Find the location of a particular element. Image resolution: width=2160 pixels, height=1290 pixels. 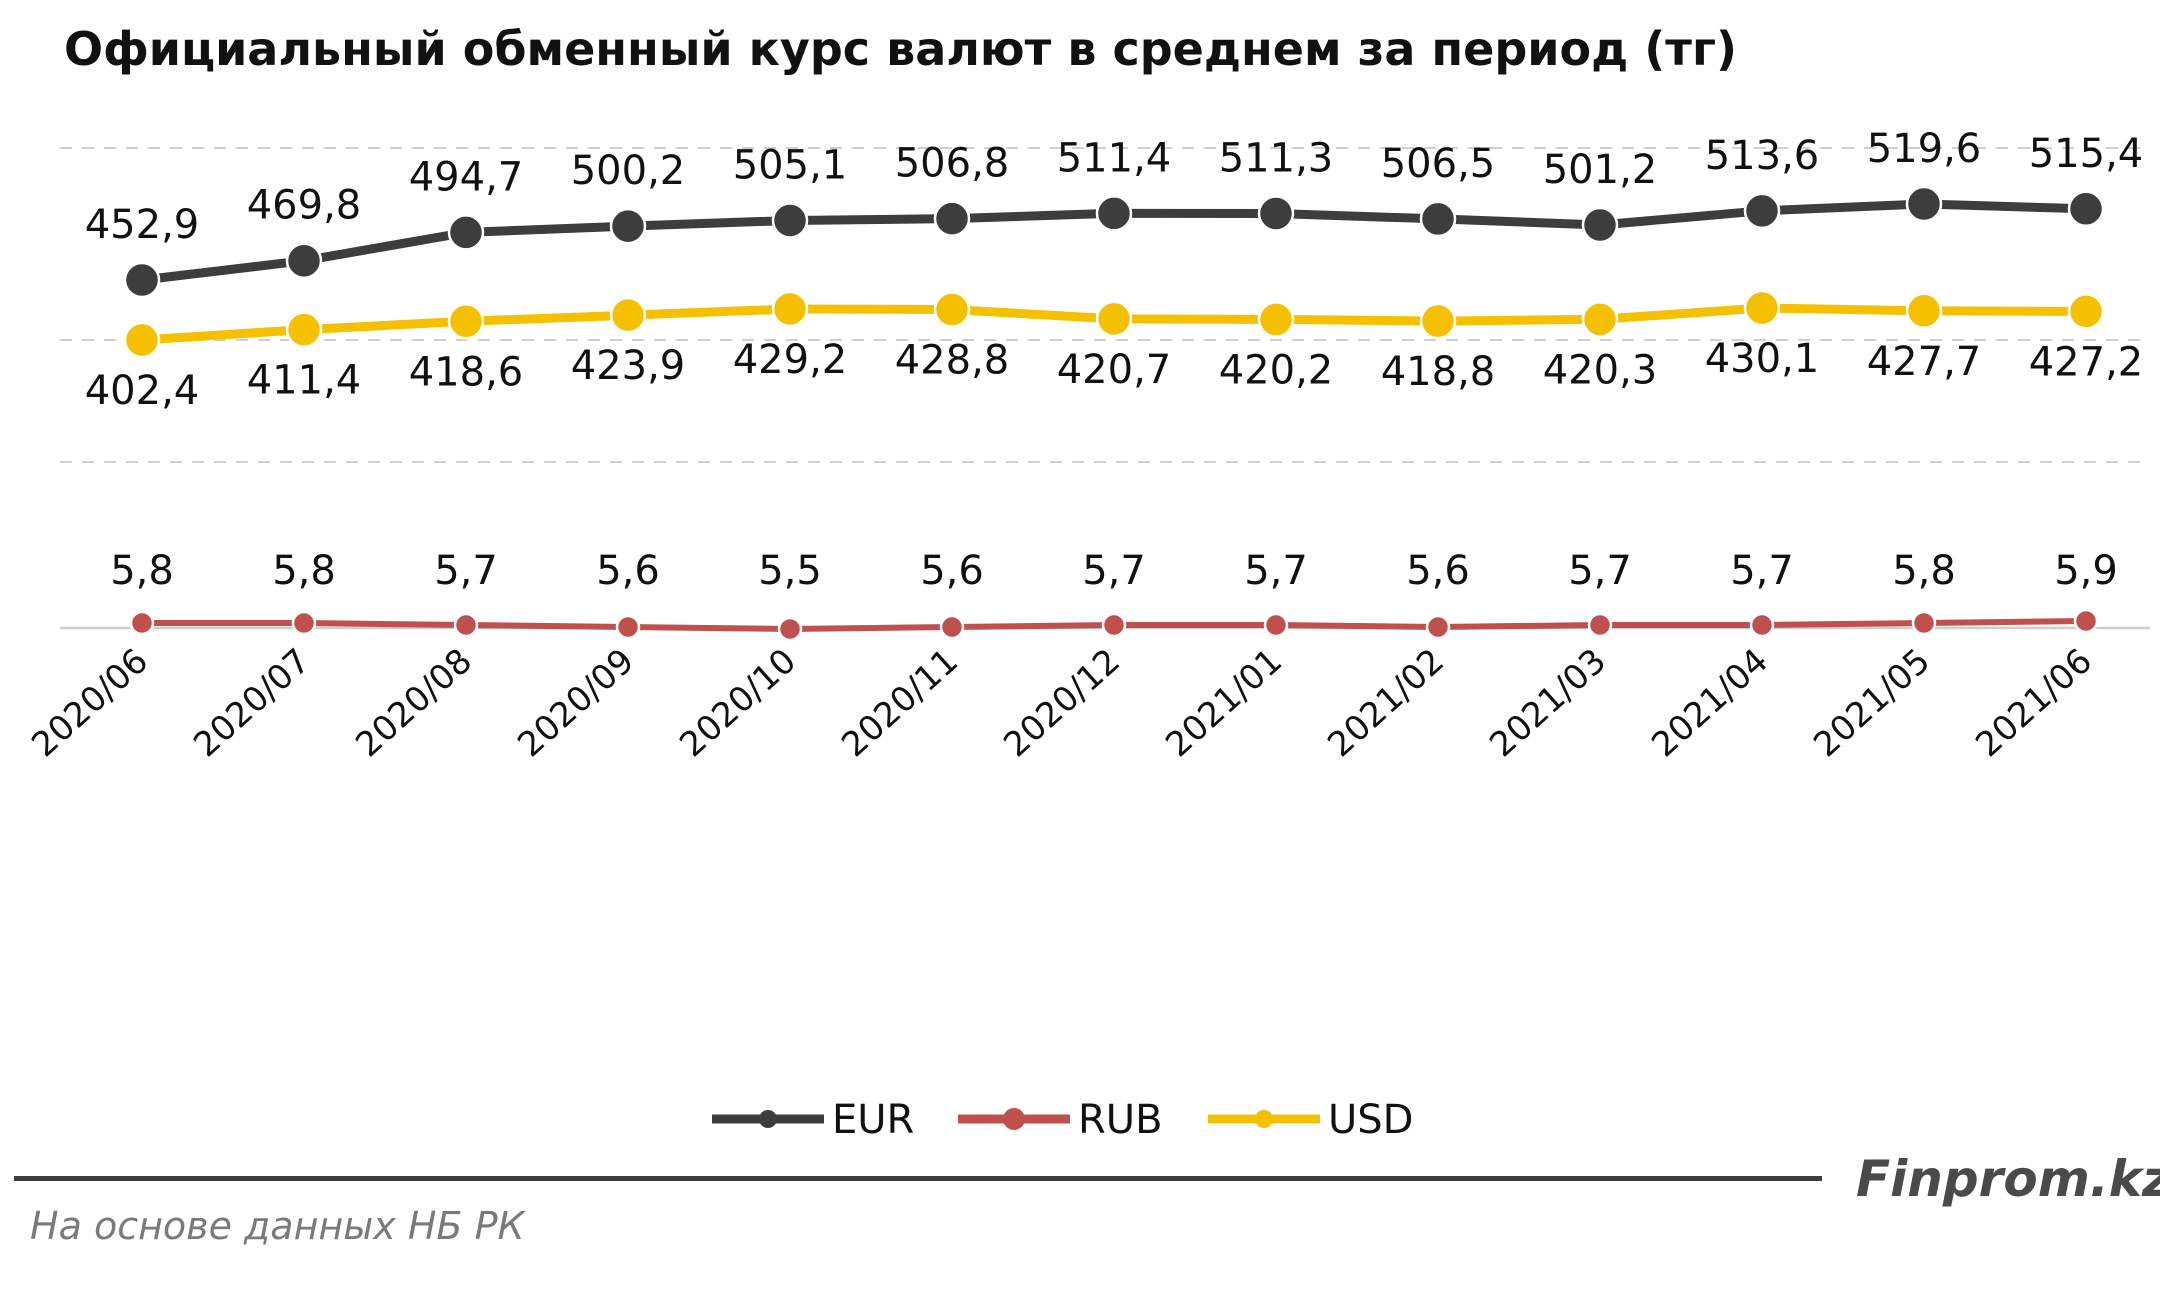

data-label-usd-2020/11: 428,8 is located at coordinates (952, 361).